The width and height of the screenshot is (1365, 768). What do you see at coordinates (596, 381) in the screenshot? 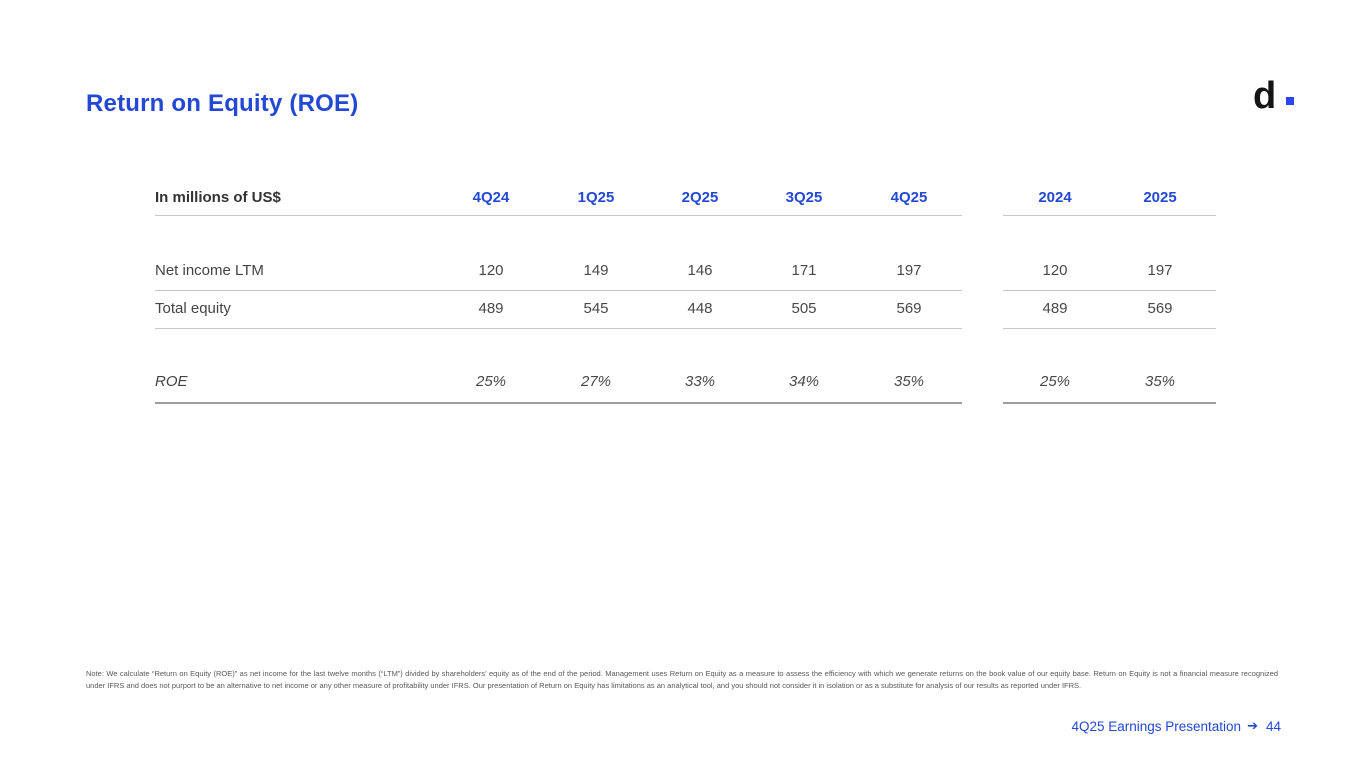
I see `cell-value: 27%` at bounding box center [596, 381].